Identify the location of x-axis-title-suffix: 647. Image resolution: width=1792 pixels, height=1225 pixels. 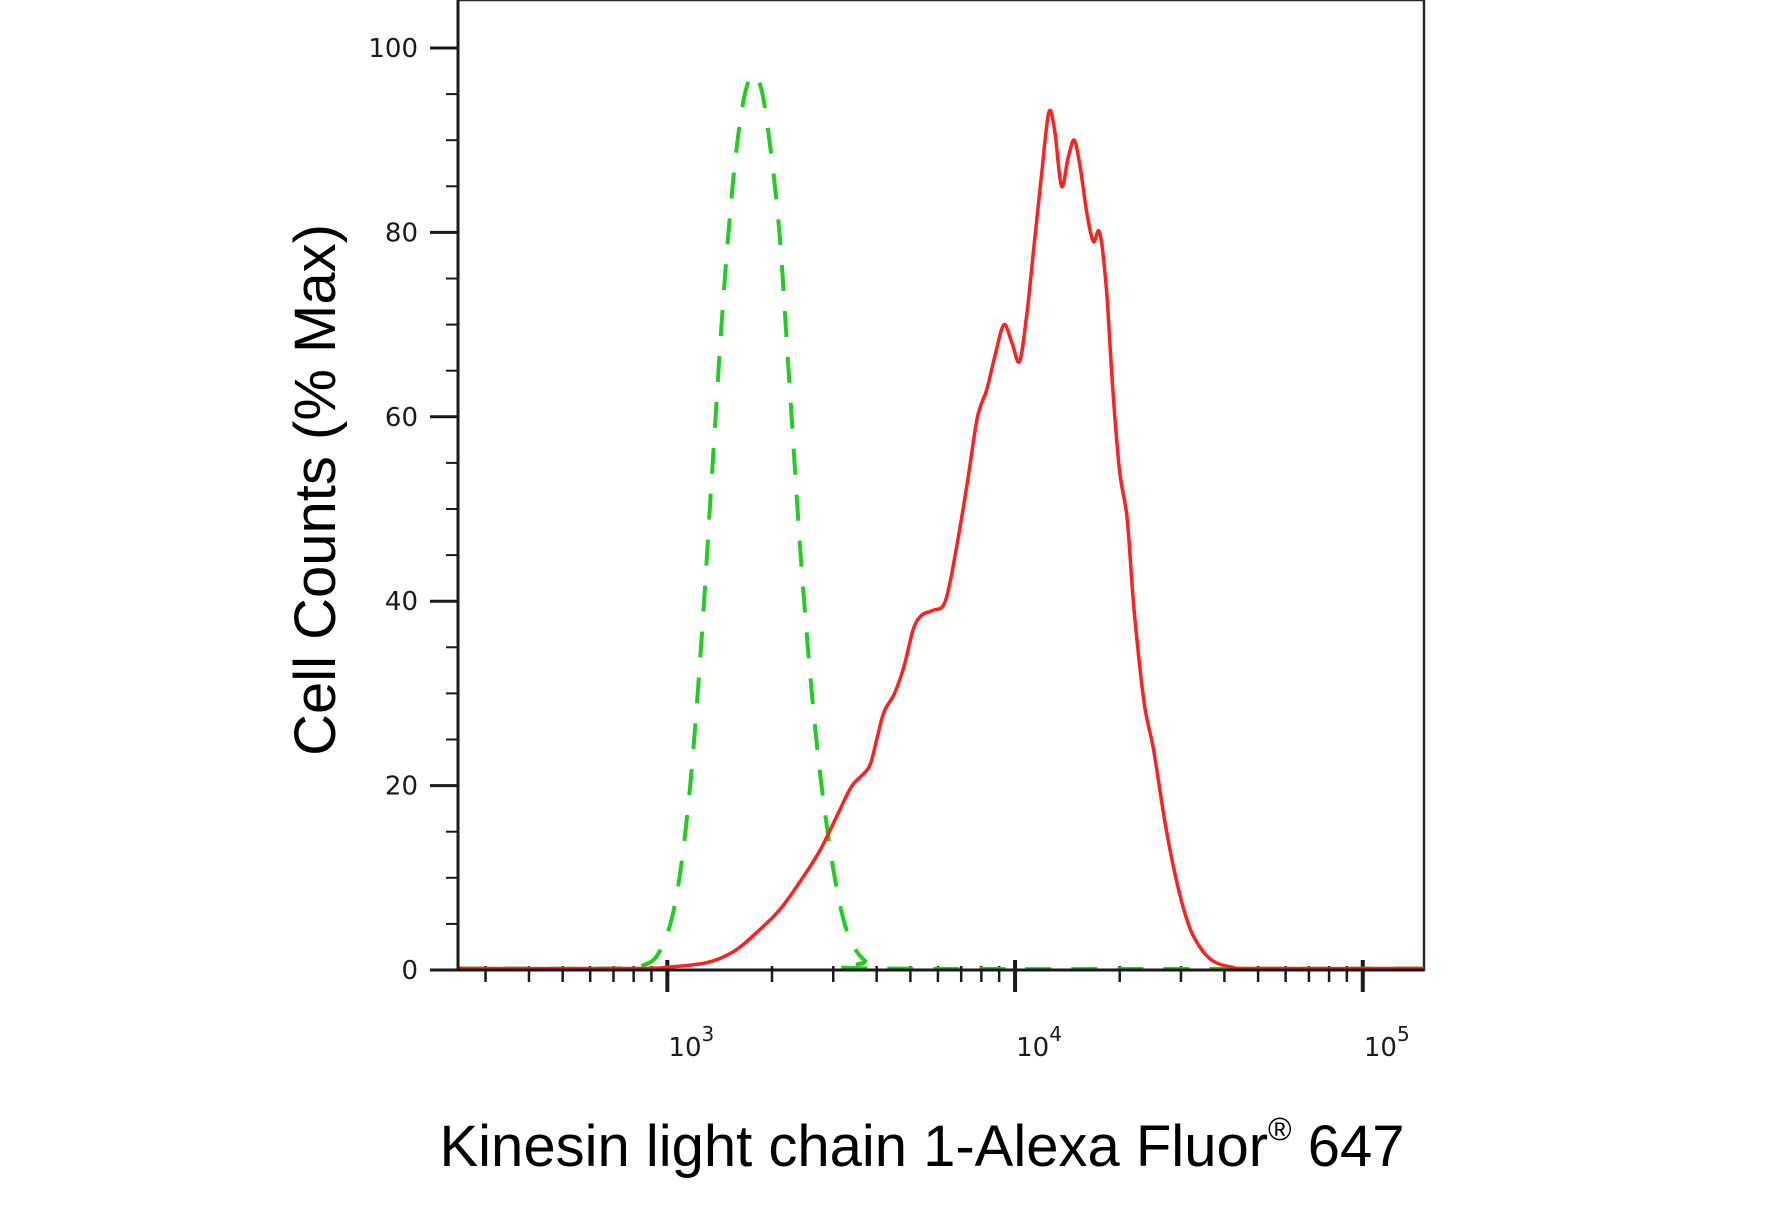
(1348, 1146).